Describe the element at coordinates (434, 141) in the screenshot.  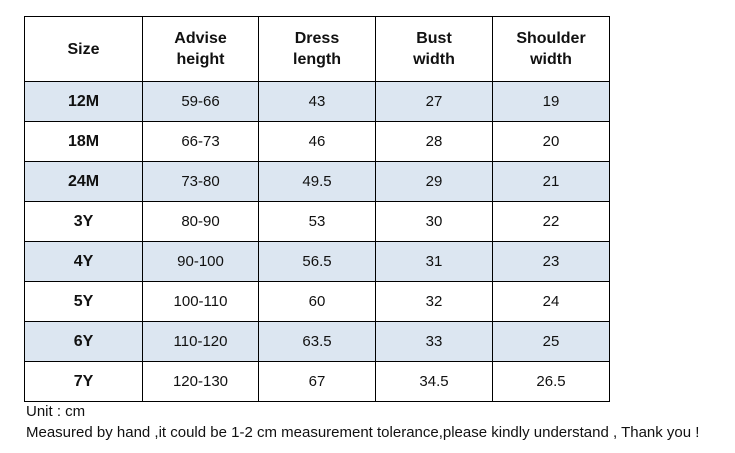
I see `bust-width-cell: 28` at that location.